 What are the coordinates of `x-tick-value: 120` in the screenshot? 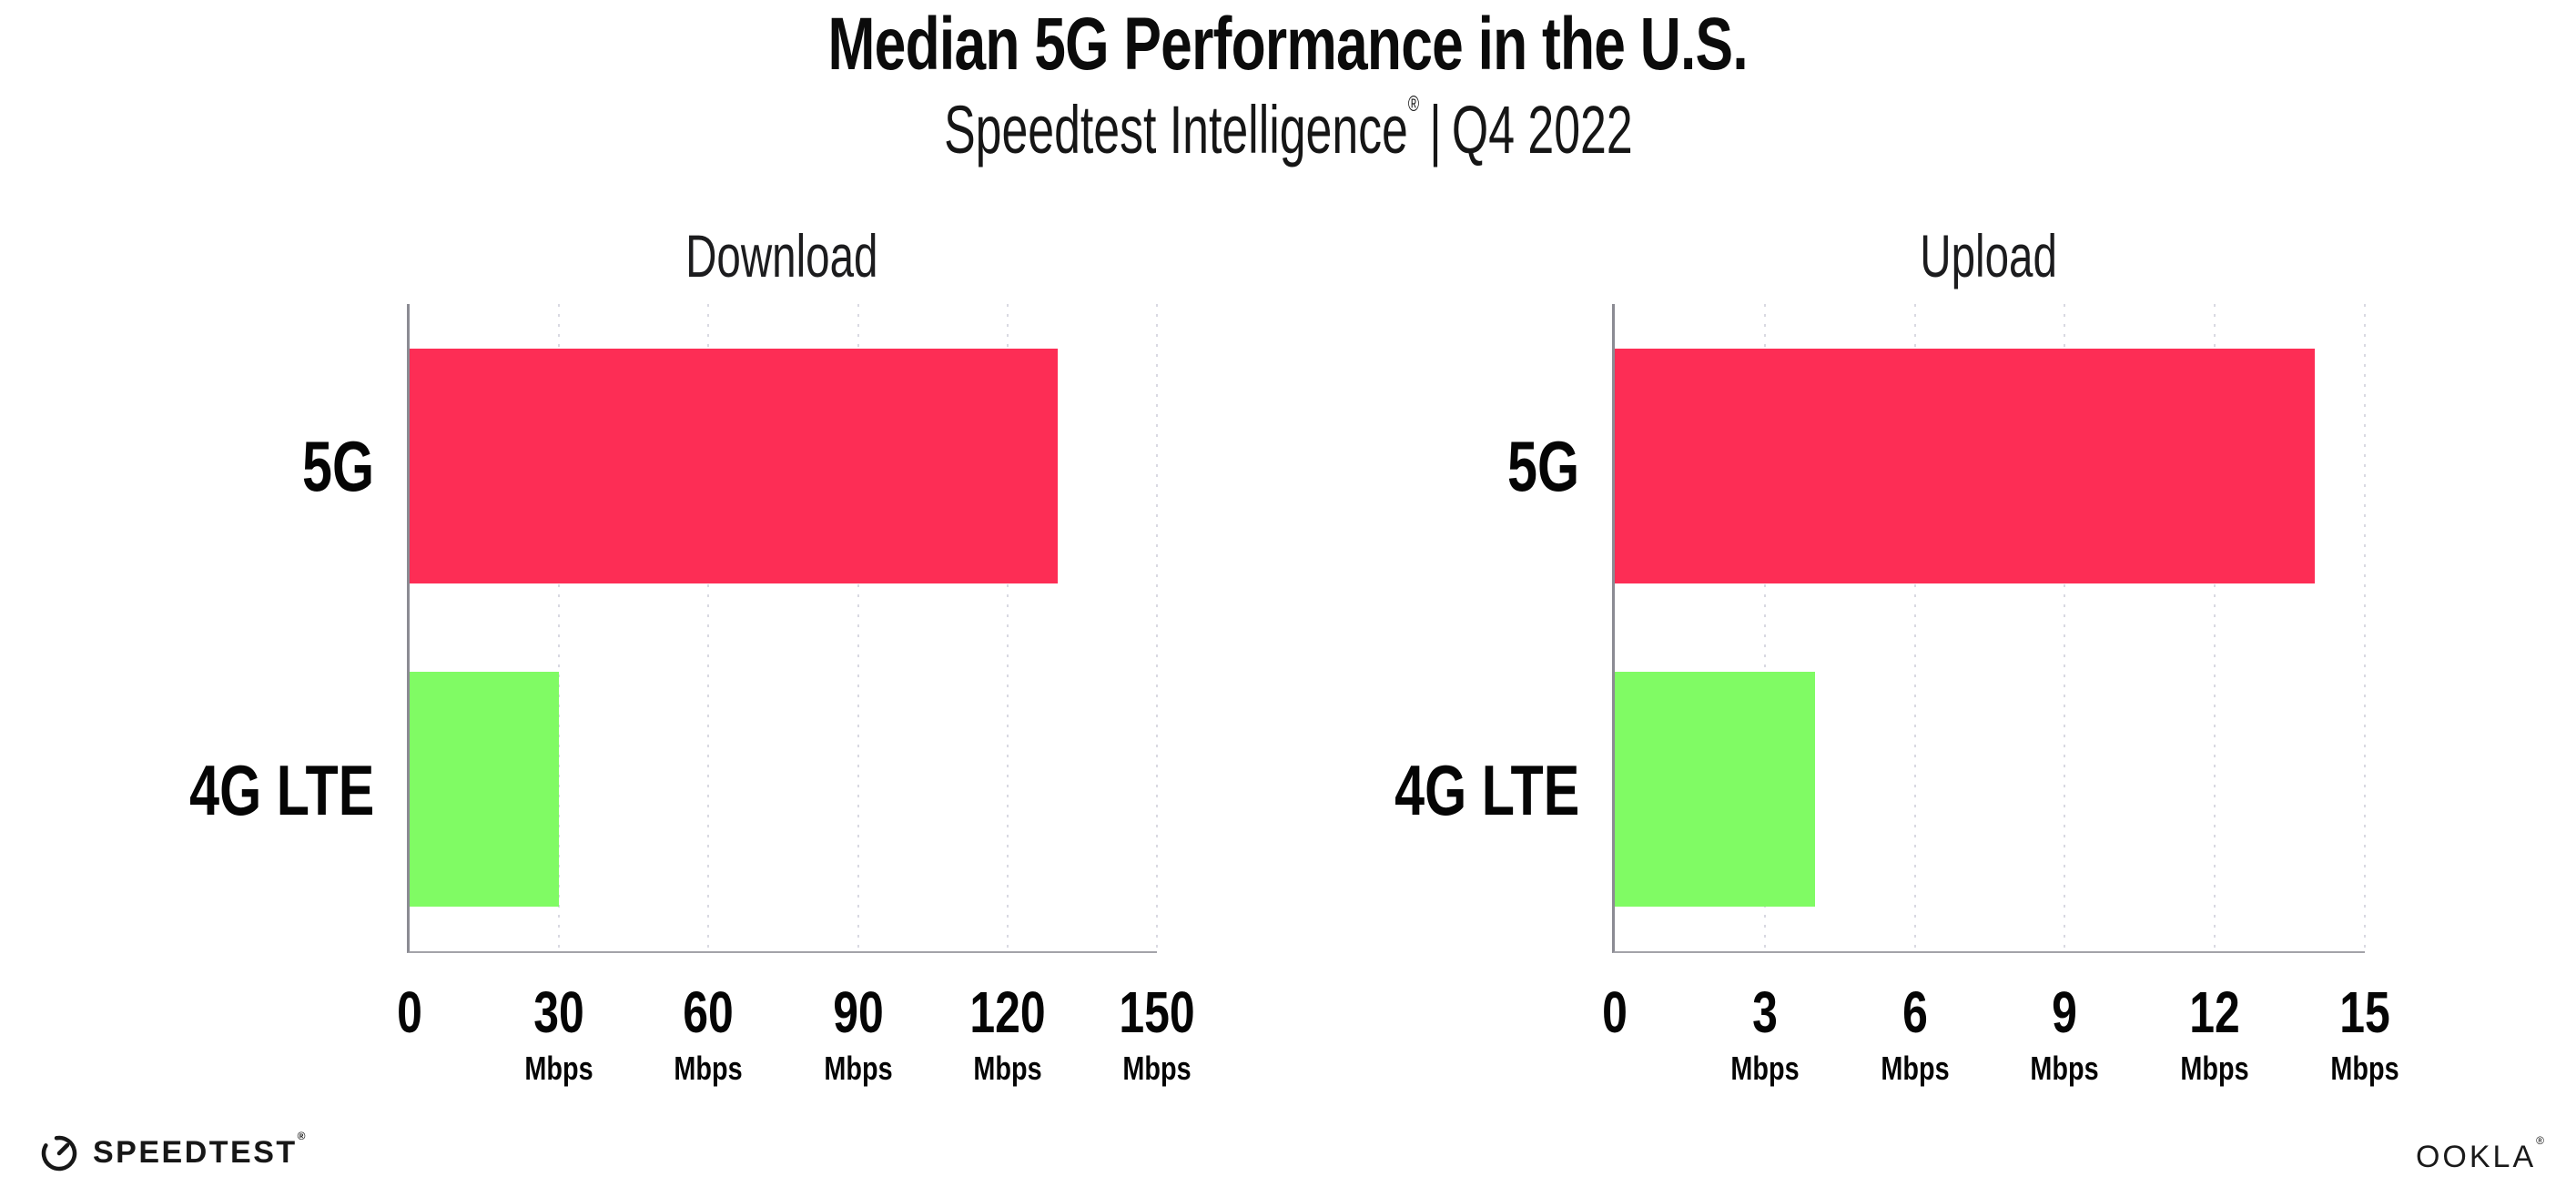 It's located at (1007, 1012).